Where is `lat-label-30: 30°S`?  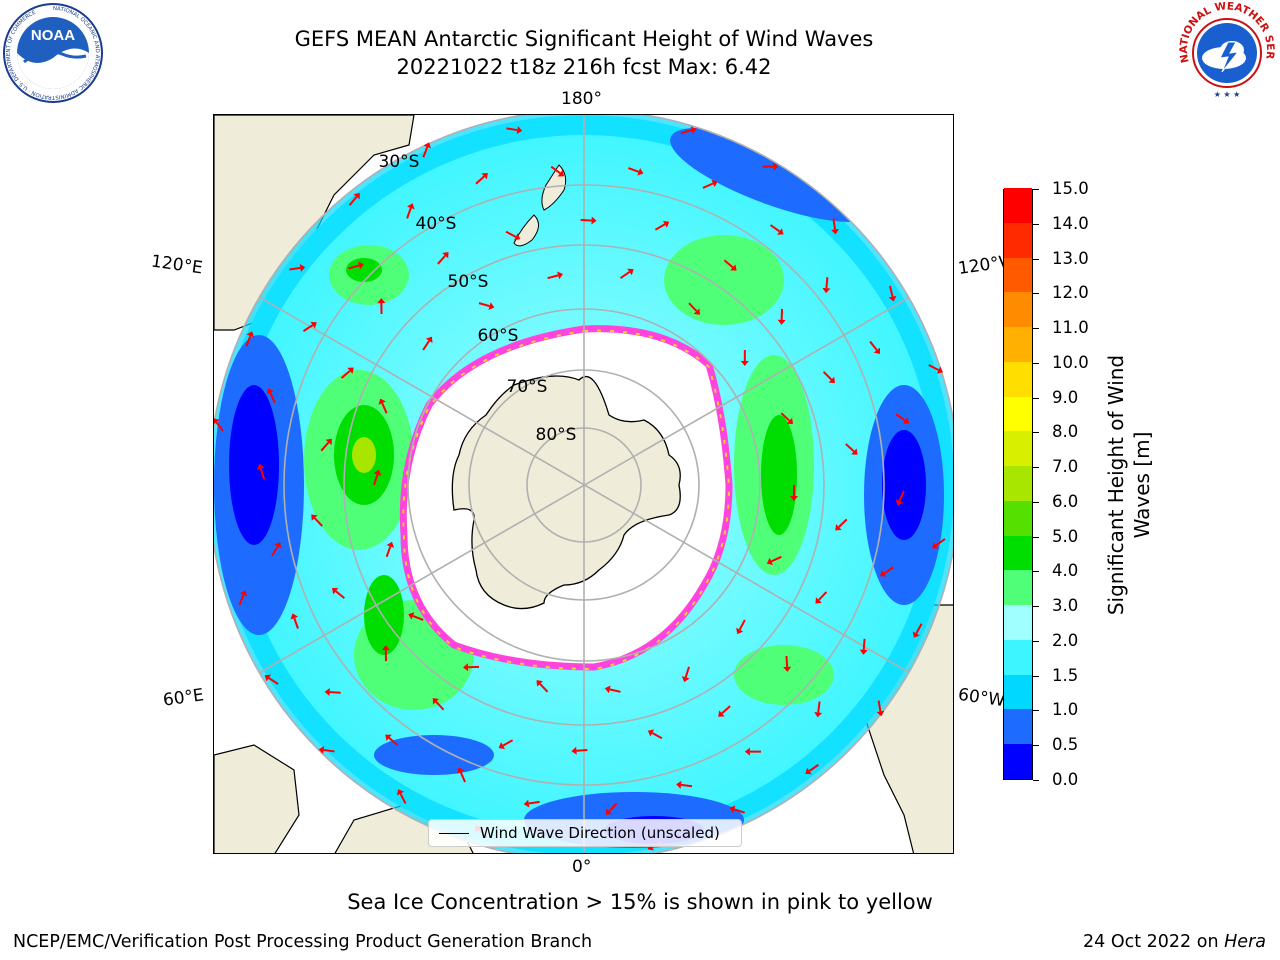
lat-label-30: 30°S is located at coordinates (399, 162).